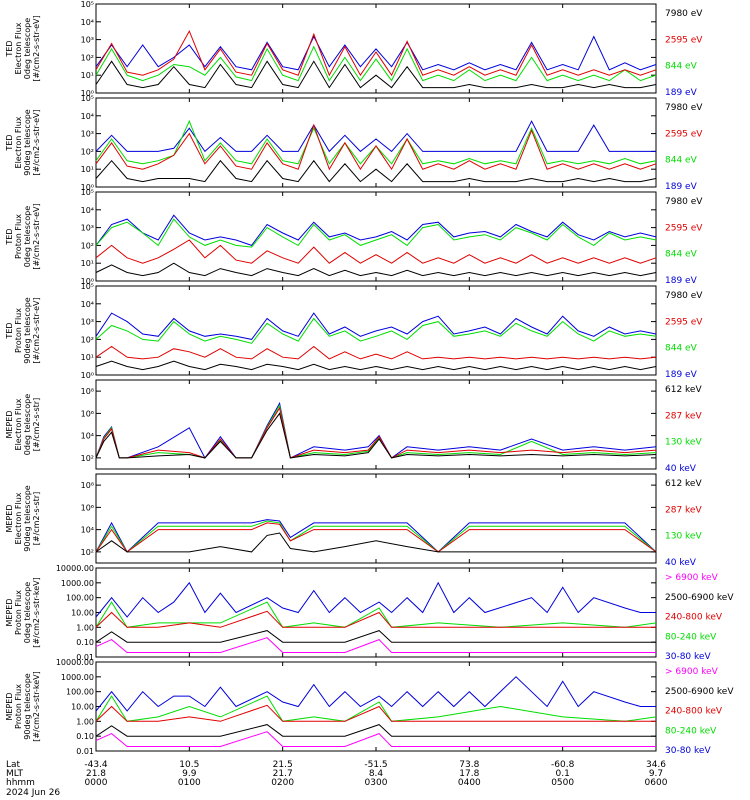 Image resolution: width=750 pixels, height=800 pixels. What do you see at coordinates (656, 774) in the screenshot?
I see `x-tick-label: 9.7` at bounding box center [656, 774].